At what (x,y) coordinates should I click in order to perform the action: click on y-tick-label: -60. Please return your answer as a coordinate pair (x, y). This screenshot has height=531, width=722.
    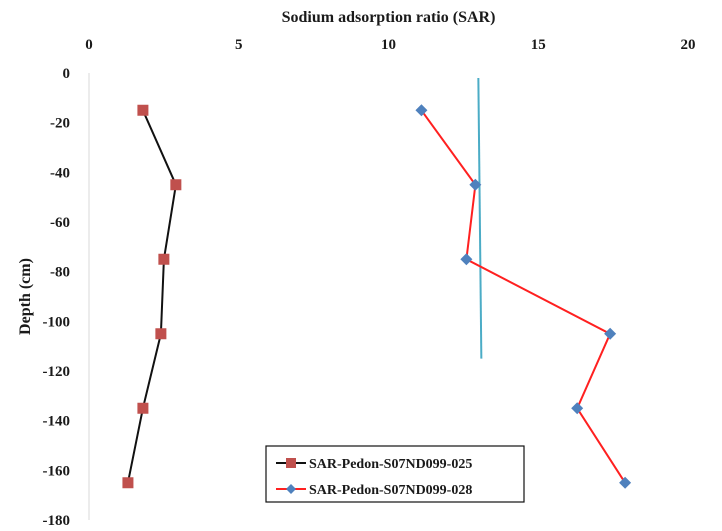
    Looking at the image, I should click on (60, 223).